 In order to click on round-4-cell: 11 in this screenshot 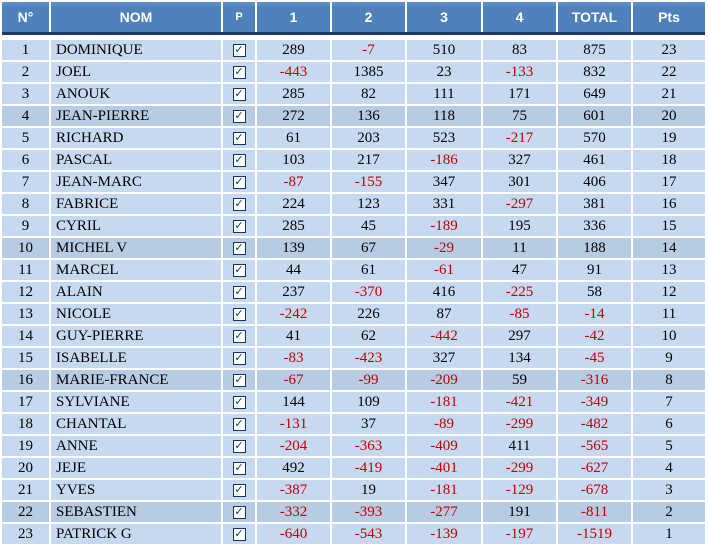, I will do `click(519, 248)`.